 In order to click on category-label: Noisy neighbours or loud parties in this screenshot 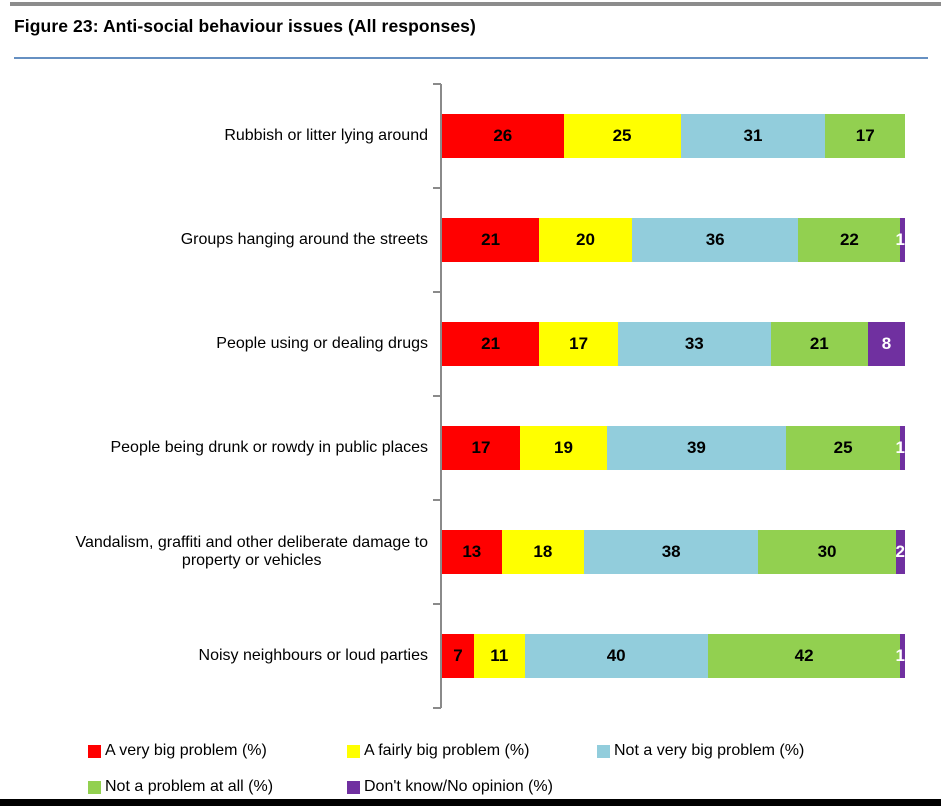, I will do `click(313, 655)`.